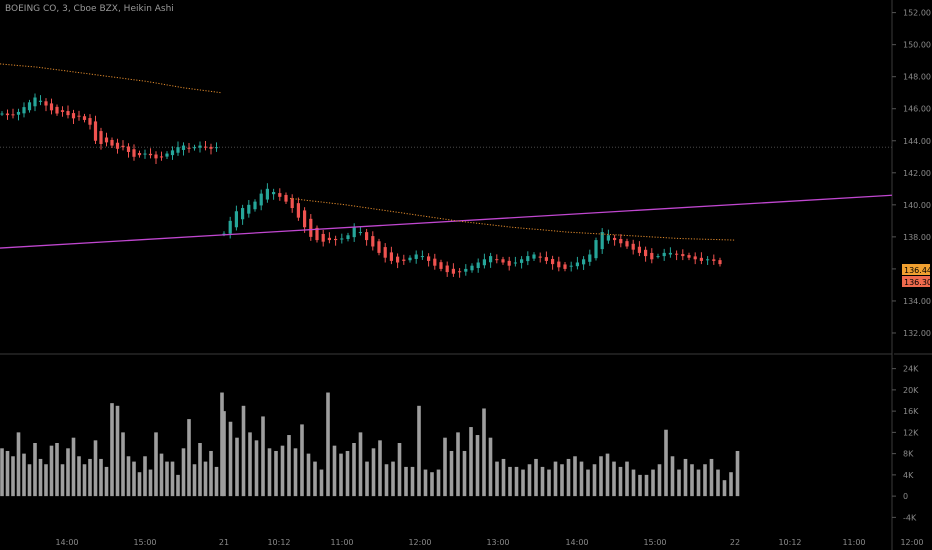  Describe the element at coordinates (917, 173) in the screenshot. I see `price-tick-label: 142.00` at that location.